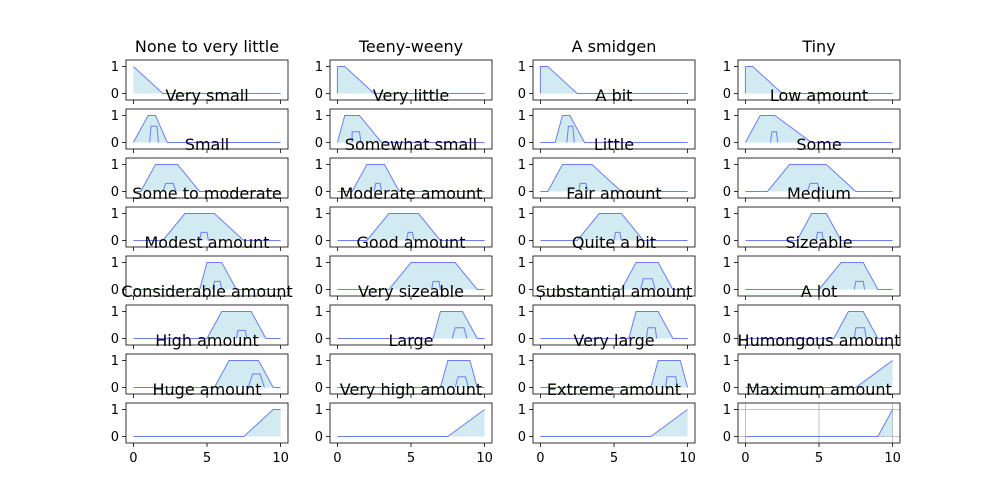 This screenshot has width=1000, height=500. Describe the element at coordinates (404, 375) in the screenshot. I see `subplot-26: 01` at that location.